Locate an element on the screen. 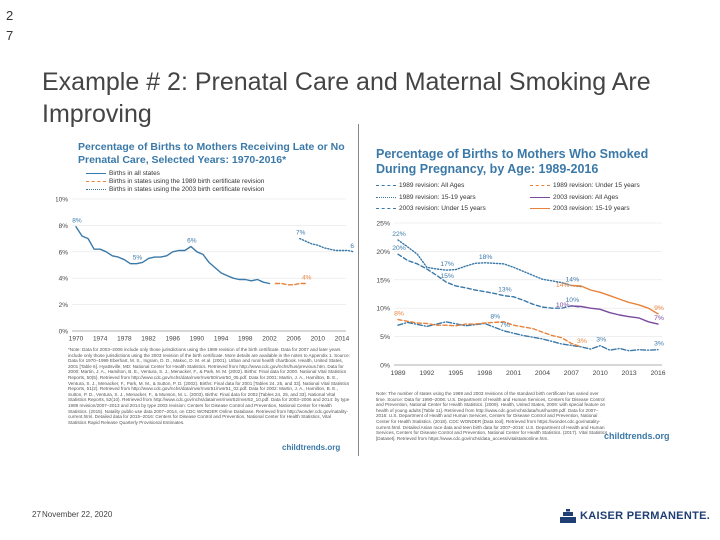 The height and width of the screenshot is (540, 720). legend-label: 2003 revision: All Ages is located at coordinates (586, 197).